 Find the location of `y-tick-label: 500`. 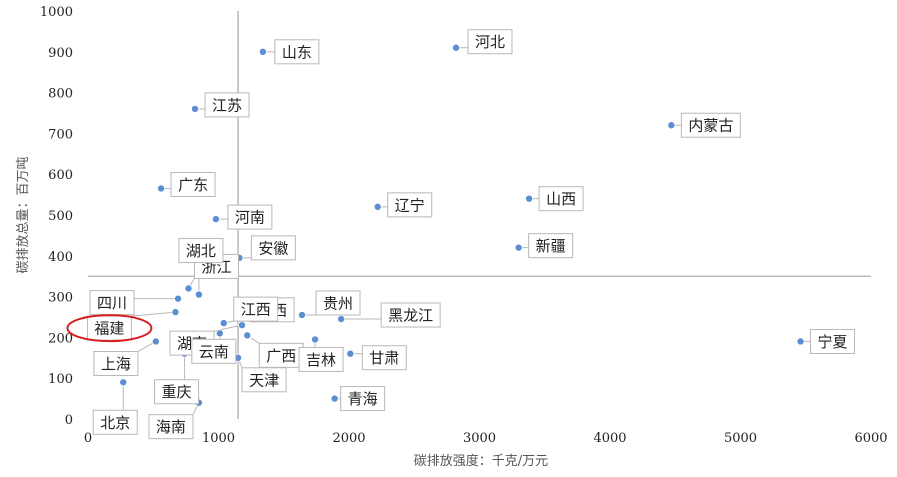

y-tick-label: 500 is located at coordinates (60, 216).